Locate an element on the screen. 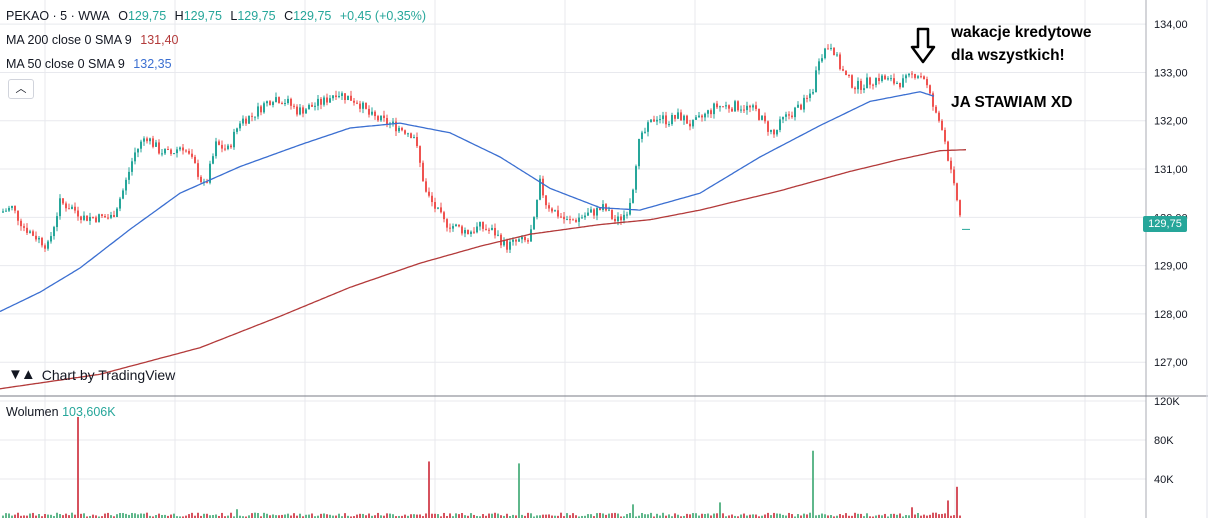  tradingview-logo: ▼▲ Chart by TradingView is located at coordinates (91, 374).